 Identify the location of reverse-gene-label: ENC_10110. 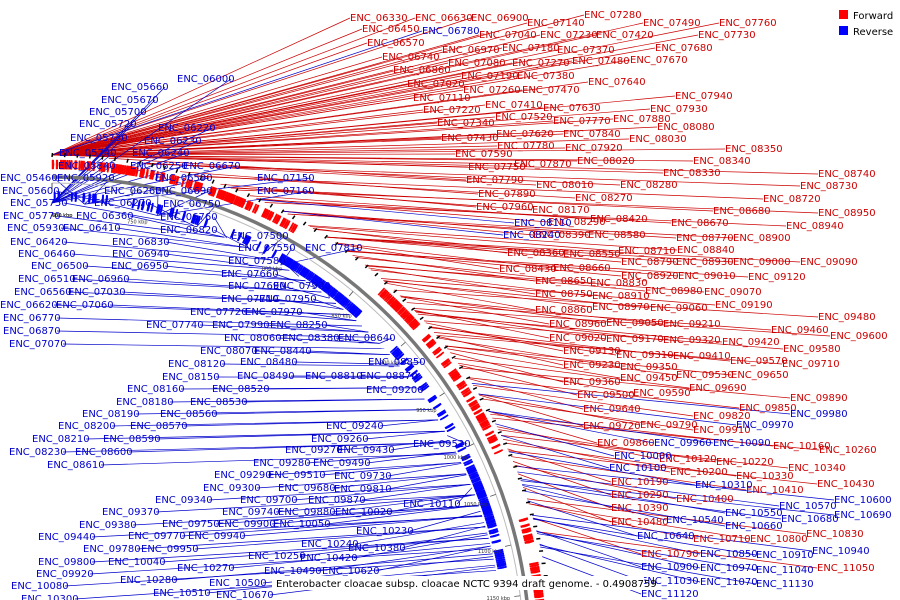
(432, 504).